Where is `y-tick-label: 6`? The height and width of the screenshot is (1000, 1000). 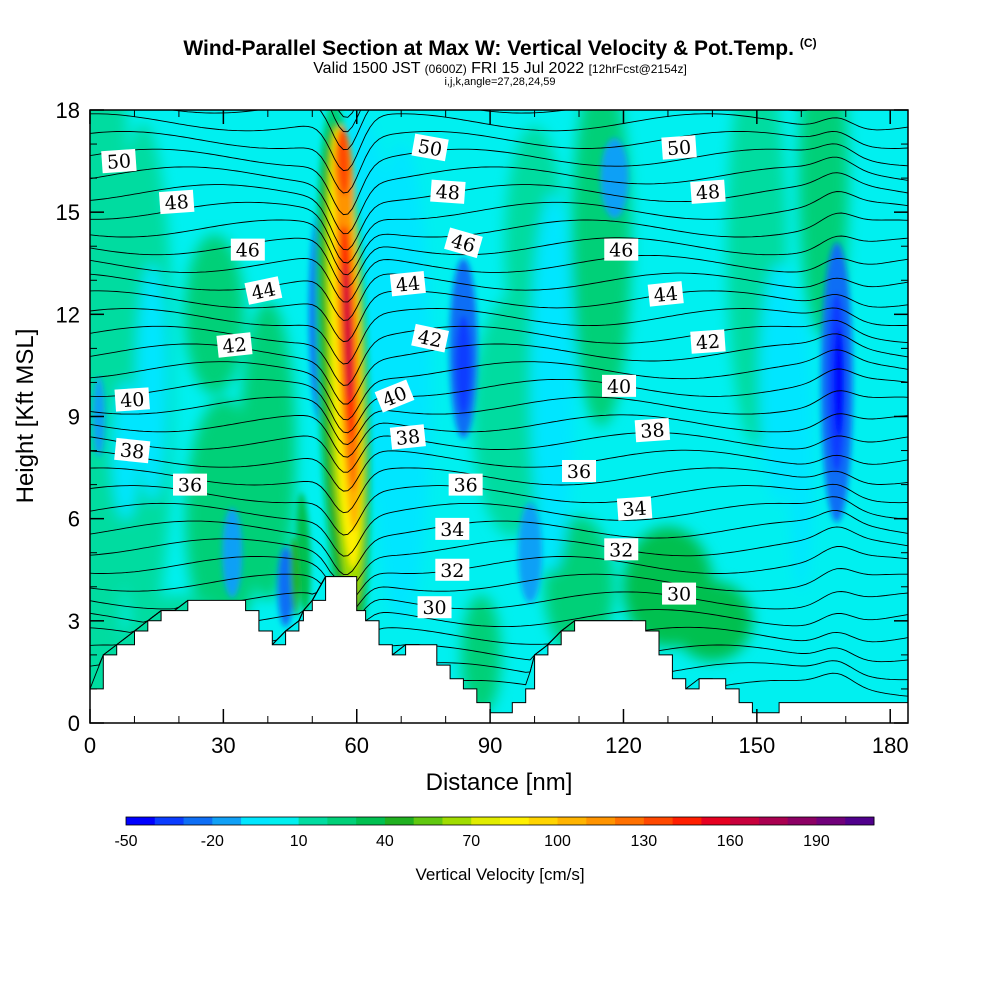
y-tick-label: 6 is located at coordinates (74, 519).